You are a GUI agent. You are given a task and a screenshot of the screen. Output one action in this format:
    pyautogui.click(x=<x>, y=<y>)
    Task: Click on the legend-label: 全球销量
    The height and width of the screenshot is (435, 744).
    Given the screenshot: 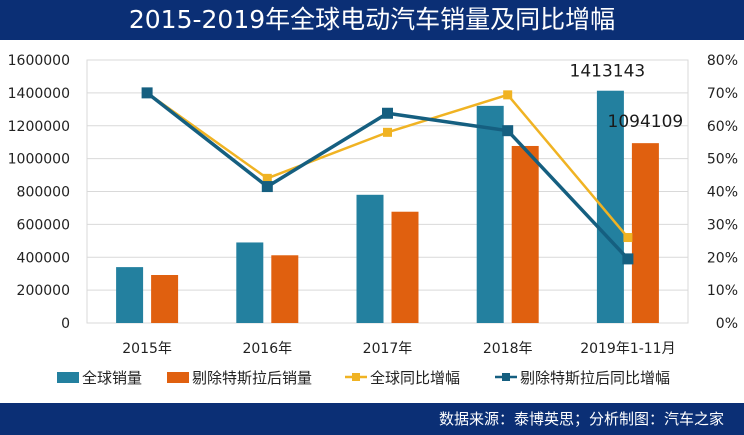 What is the action you would take?
    pyautogui.click(x=112, y=378)
    